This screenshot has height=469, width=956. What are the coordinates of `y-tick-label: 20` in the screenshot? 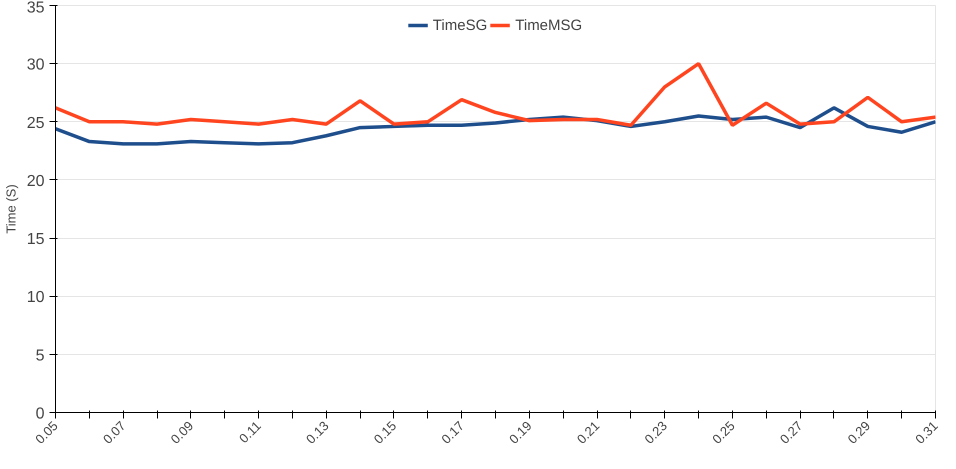 It's located at (35, 181).